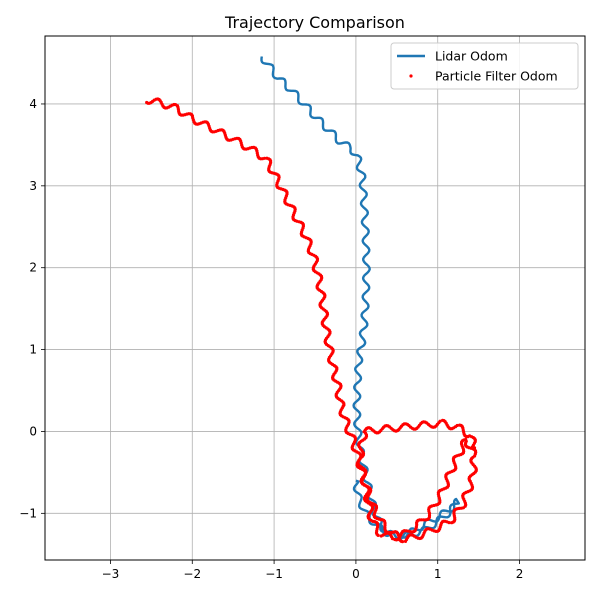  What do you see at coordinates (496, 76) in the screenshot?
I see `legend-label: Particle Filter Odom` at bounding box center [496, 76].